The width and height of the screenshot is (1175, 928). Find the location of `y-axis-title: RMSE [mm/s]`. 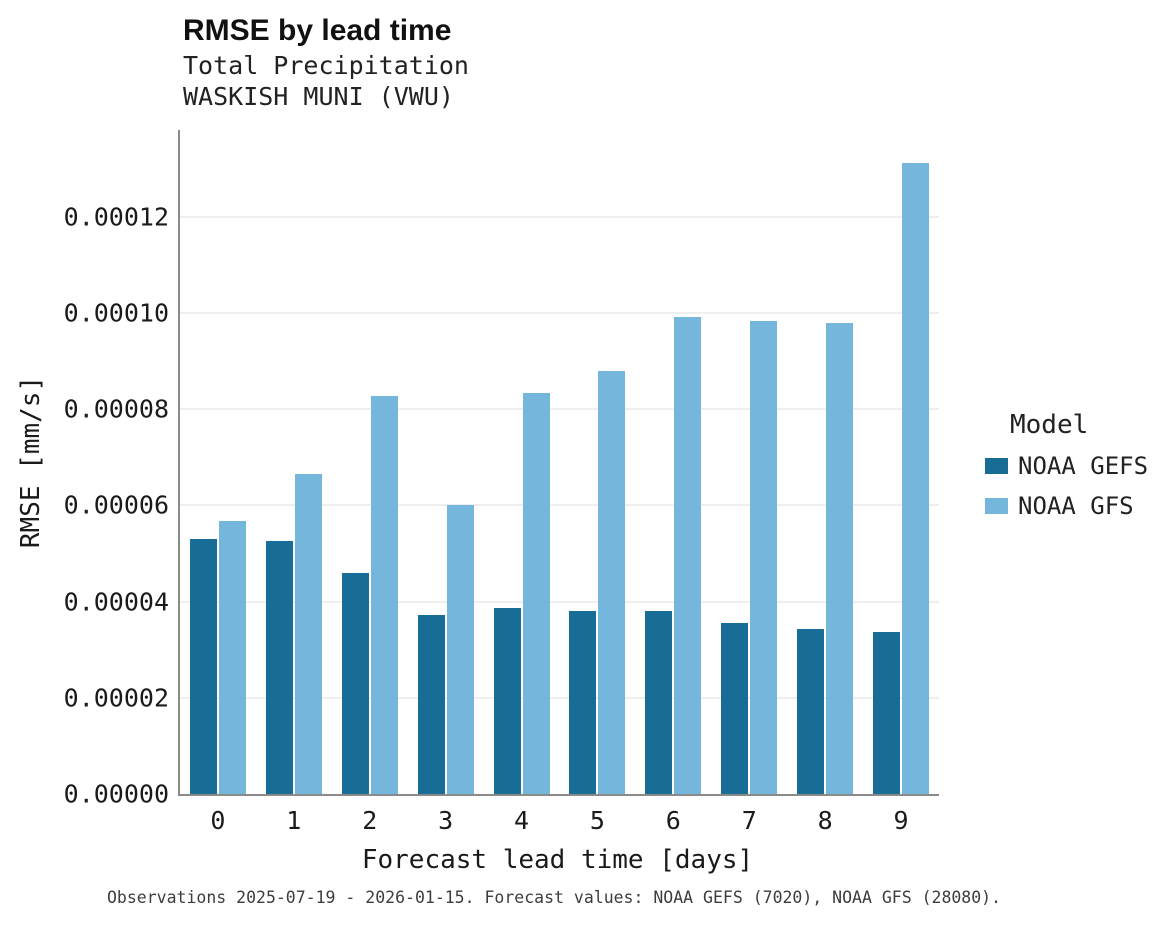

y-axis-title: RMSE [mm/s] is located at coordinates (31, 462).